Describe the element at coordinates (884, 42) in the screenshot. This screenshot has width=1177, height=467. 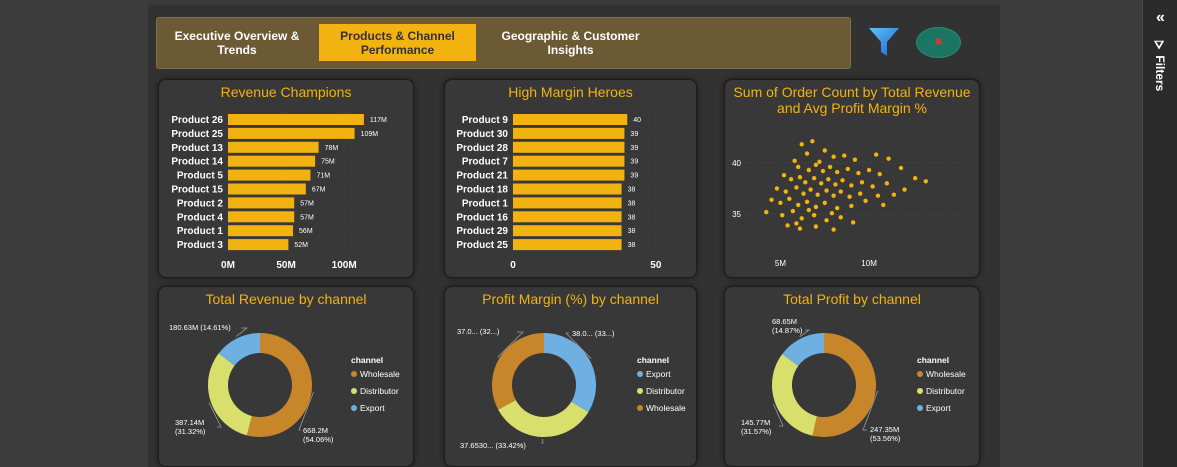
I see `filter-funnel-icon` at that location.